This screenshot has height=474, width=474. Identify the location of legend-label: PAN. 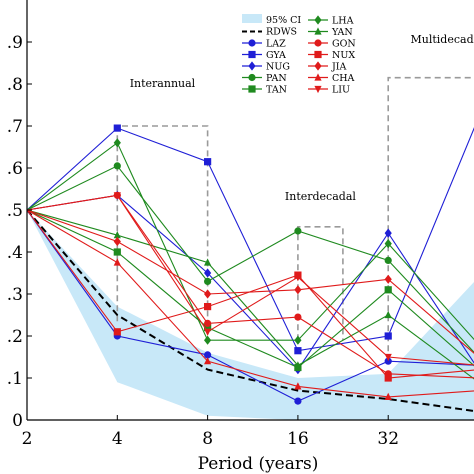
(276, 78).